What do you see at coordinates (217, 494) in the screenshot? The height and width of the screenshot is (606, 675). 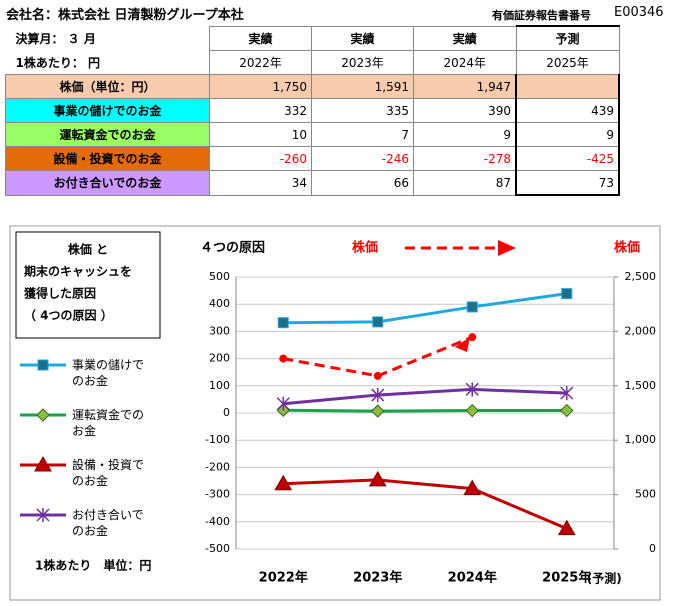 I see `y-tick-label: -300` at bounding box center [217, 494].